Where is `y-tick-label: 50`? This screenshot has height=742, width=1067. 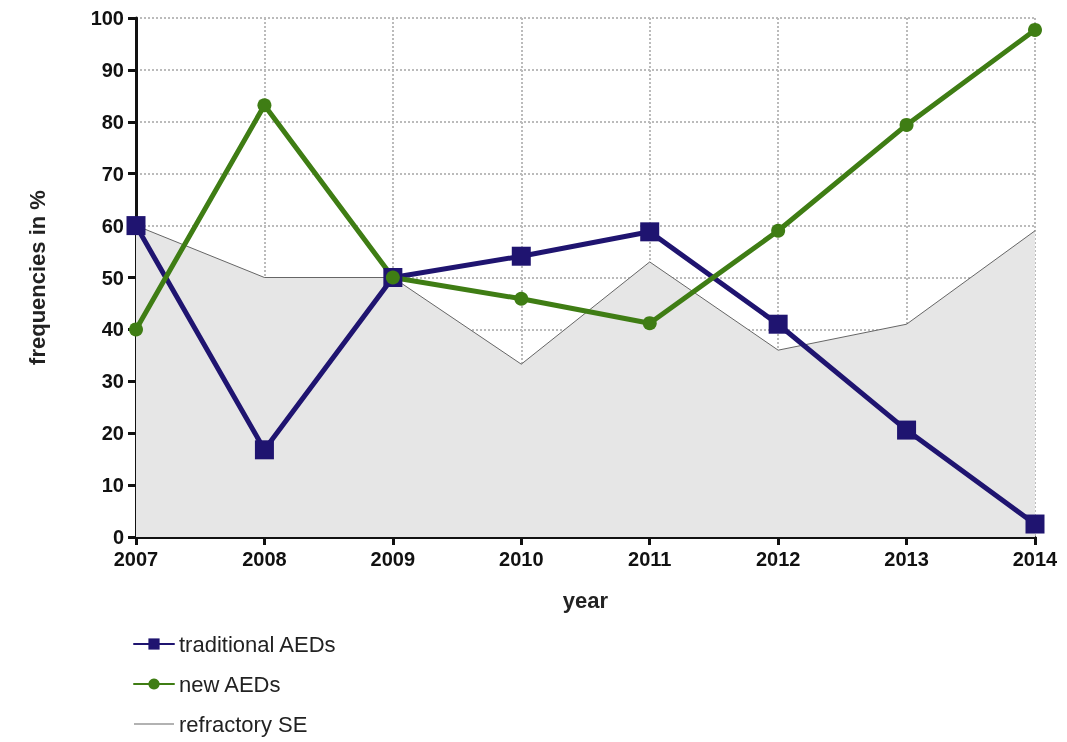
y-tick-label: 50 is located at coordinates (112, 277).